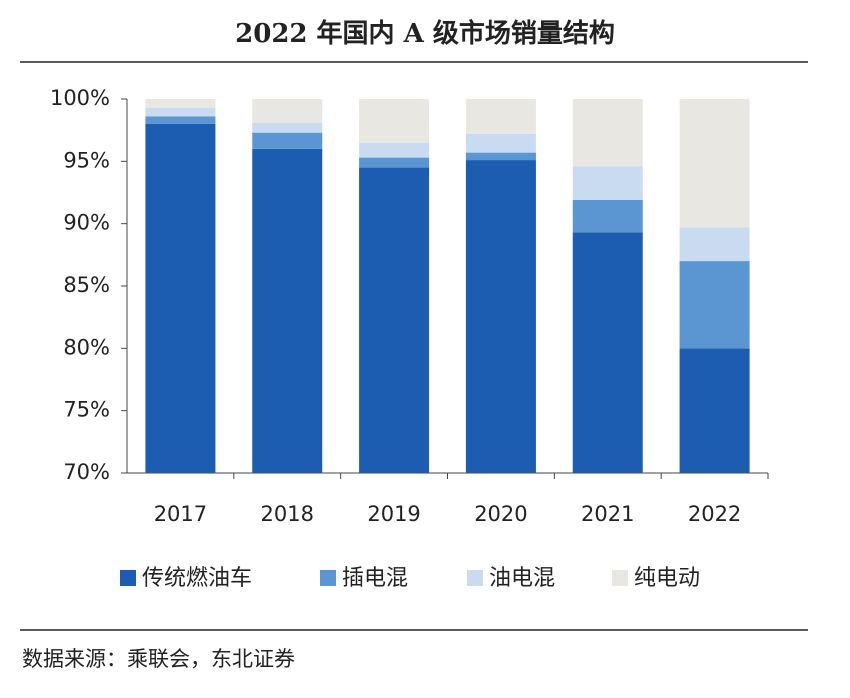 This screenshot has width=850, height=698. I want to click on x-tick-label: 2018, so click(287, 514).